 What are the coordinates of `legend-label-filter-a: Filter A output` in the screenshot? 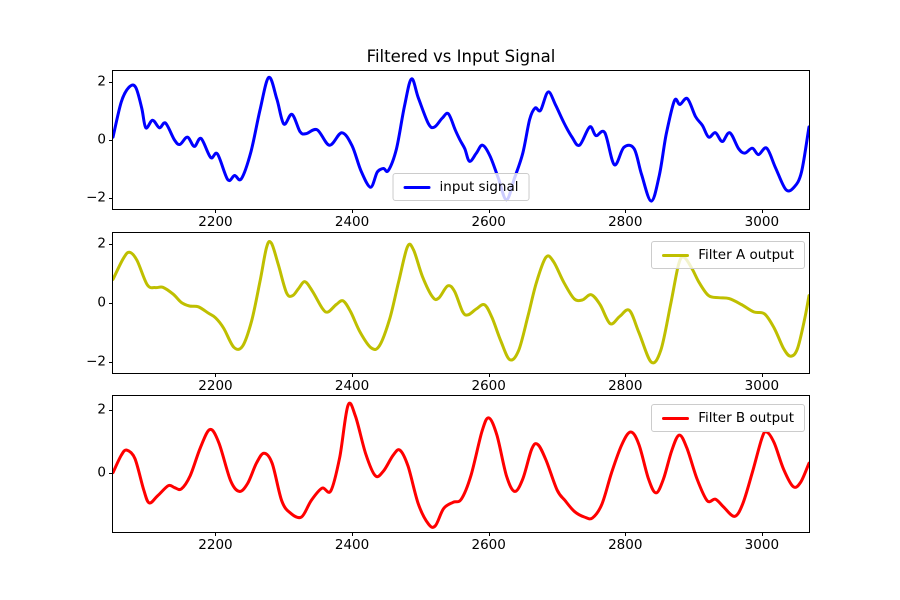 It's located at (746, 255).